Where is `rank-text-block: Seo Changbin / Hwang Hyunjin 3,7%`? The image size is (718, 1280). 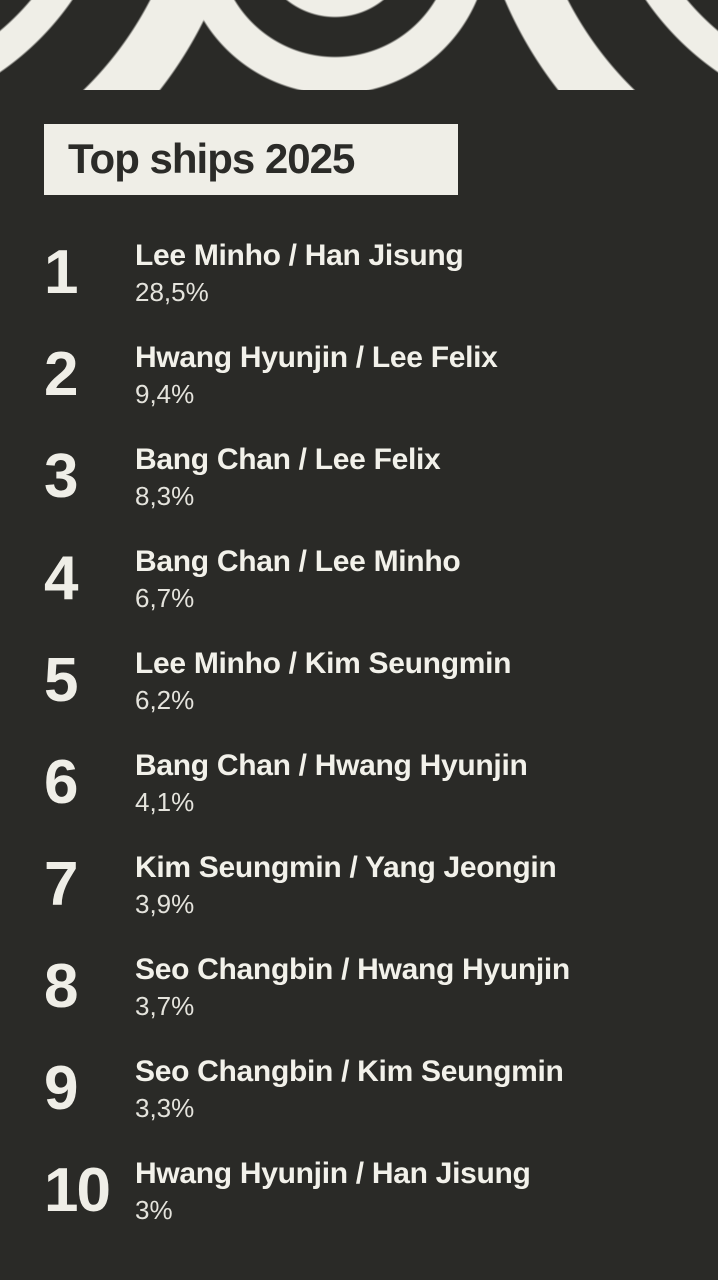
rank-text-block: Seo Changbin / Hwang Hyunjin 3,7% is located at coordinates (411, 987).